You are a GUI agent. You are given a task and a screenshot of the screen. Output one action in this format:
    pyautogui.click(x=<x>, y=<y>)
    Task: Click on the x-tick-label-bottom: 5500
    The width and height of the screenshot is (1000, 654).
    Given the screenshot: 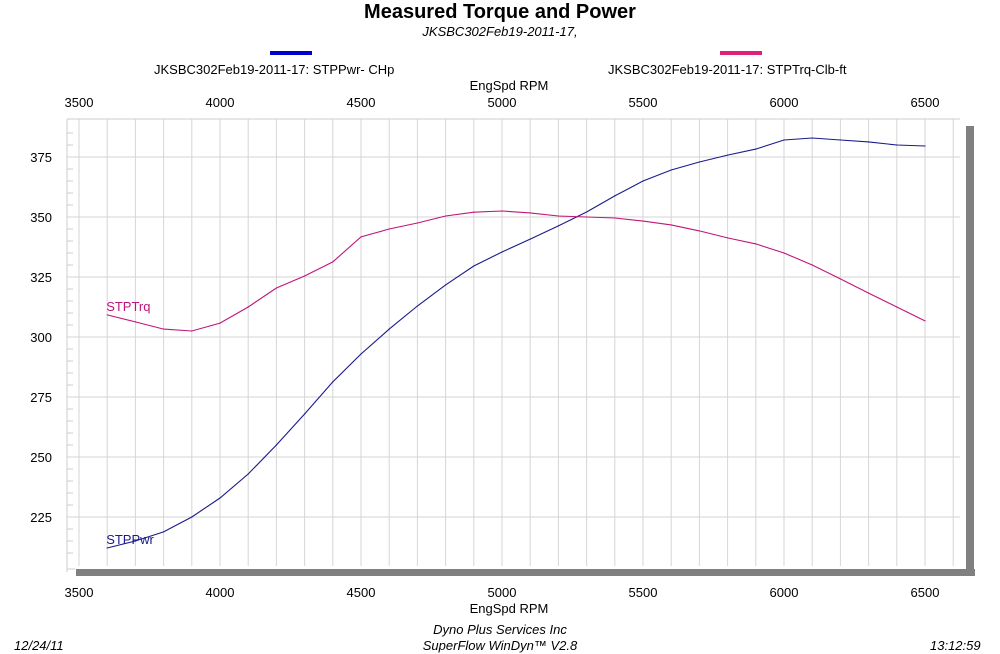 What is the action you would take?
    pyautogui.click(x=643, y=592)
    